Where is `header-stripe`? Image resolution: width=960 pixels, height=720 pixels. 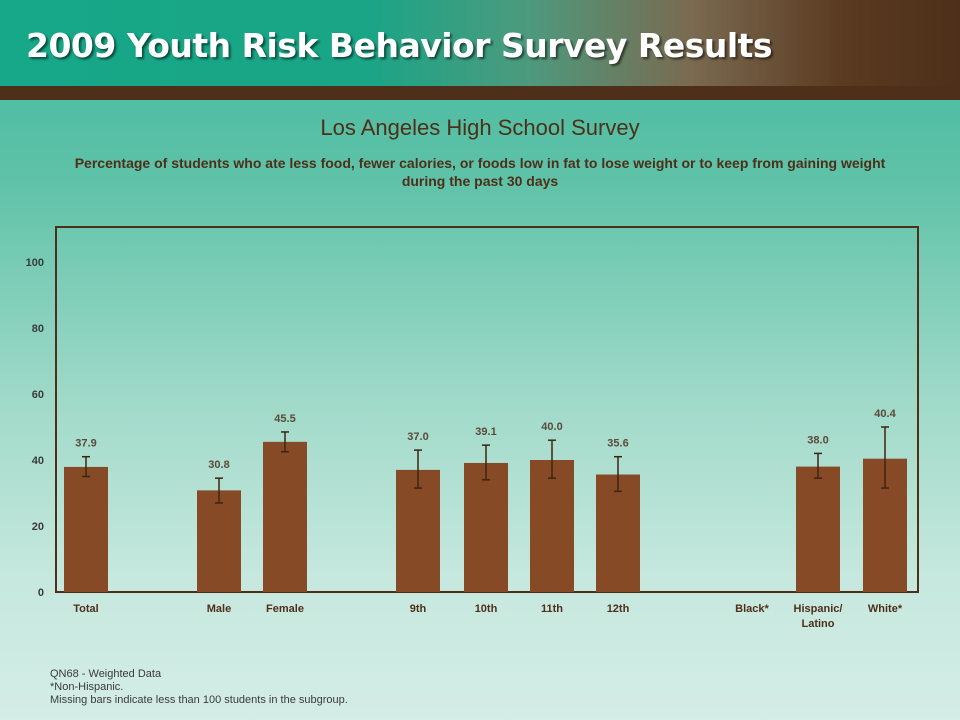 header-stripe is located at coordinates (480, 93).